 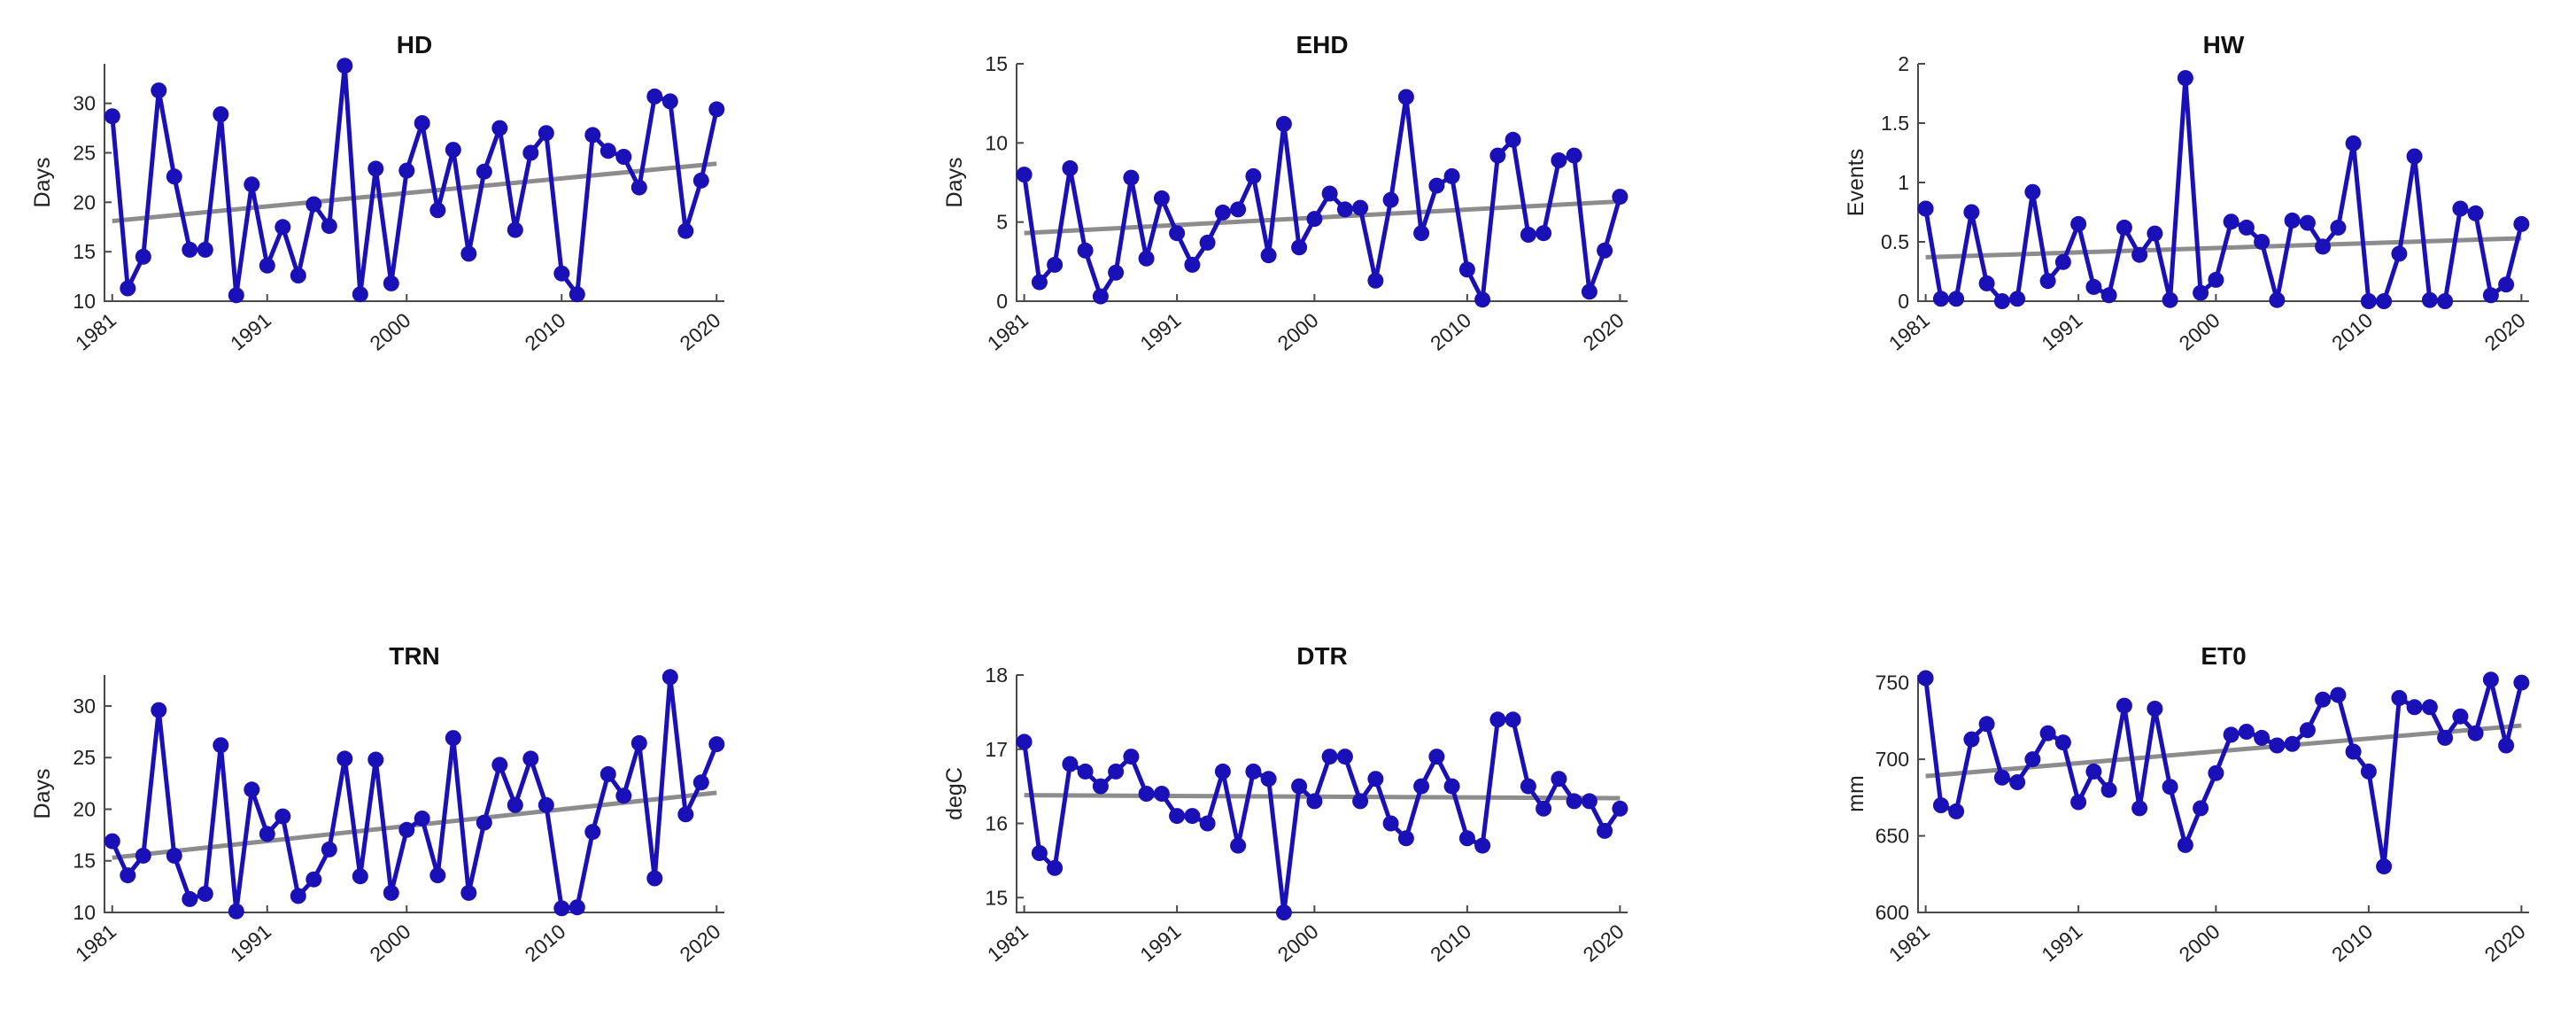 I want to click on y-axis-label: degC, so click(x=954, y=793).